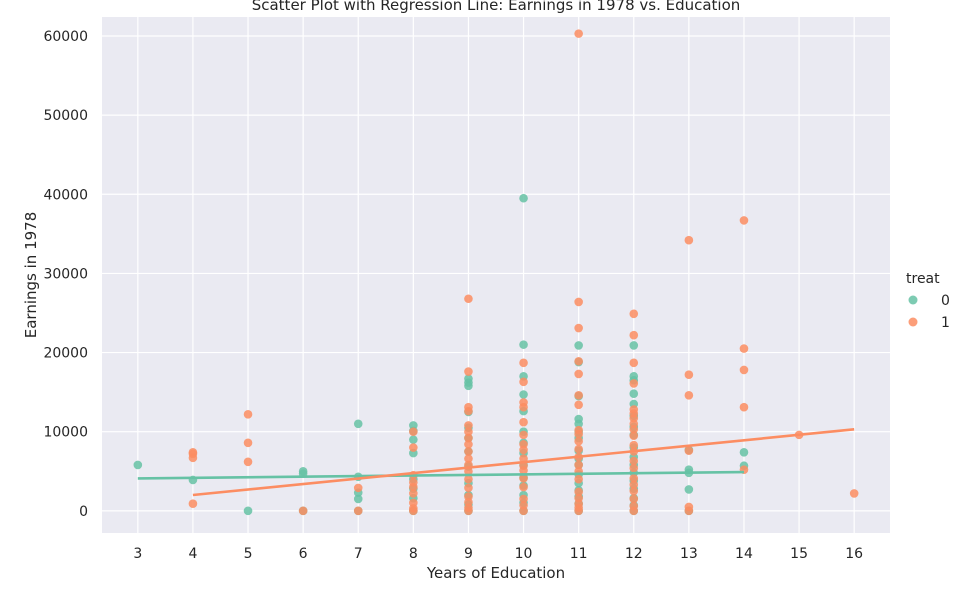 This screenshot has height=604, width=963. I want to click on x-axis-label: Years of Education, so click(495, 573).